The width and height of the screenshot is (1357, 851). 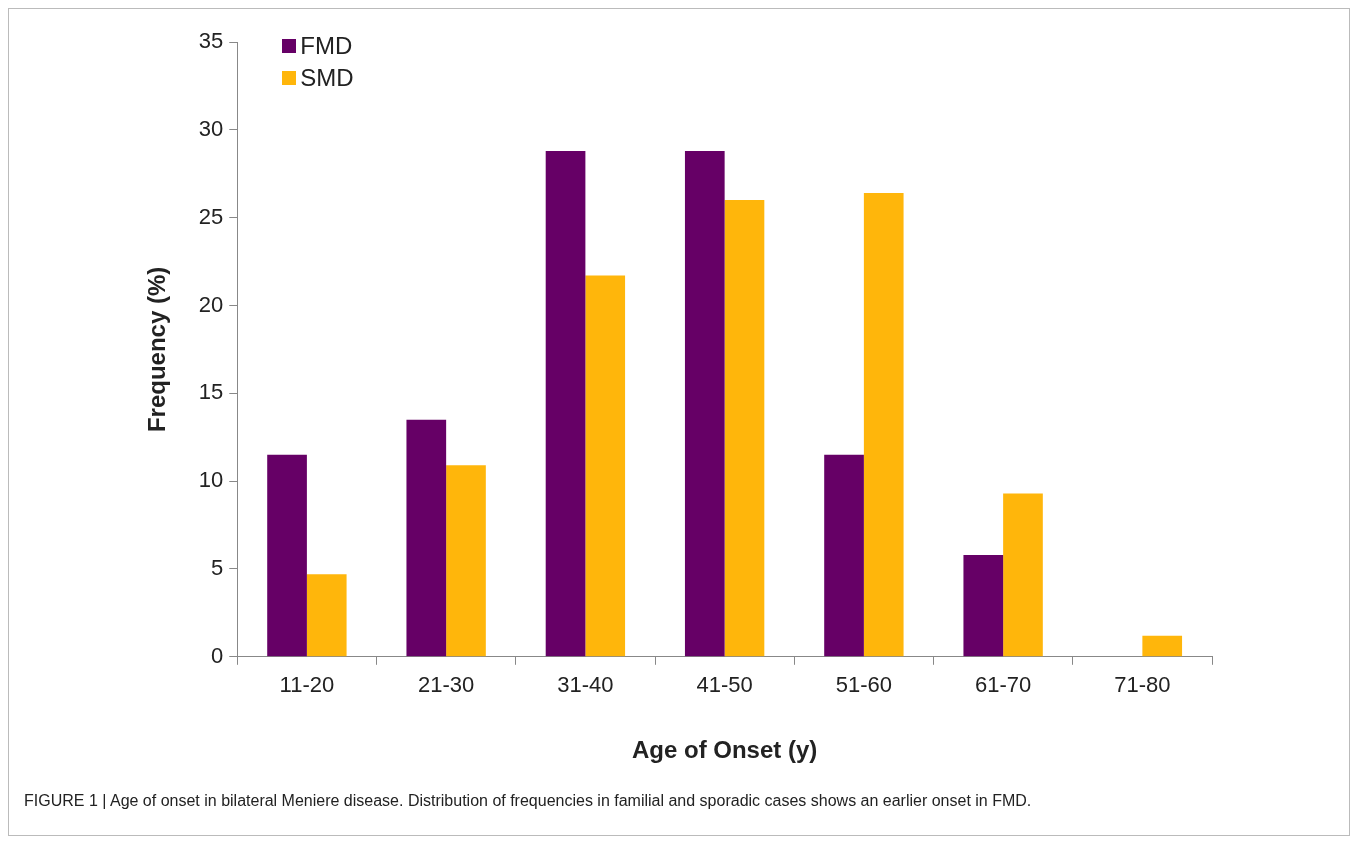 I want to click on y-axis-title: Frequency (%), so click(x=157, y=349).